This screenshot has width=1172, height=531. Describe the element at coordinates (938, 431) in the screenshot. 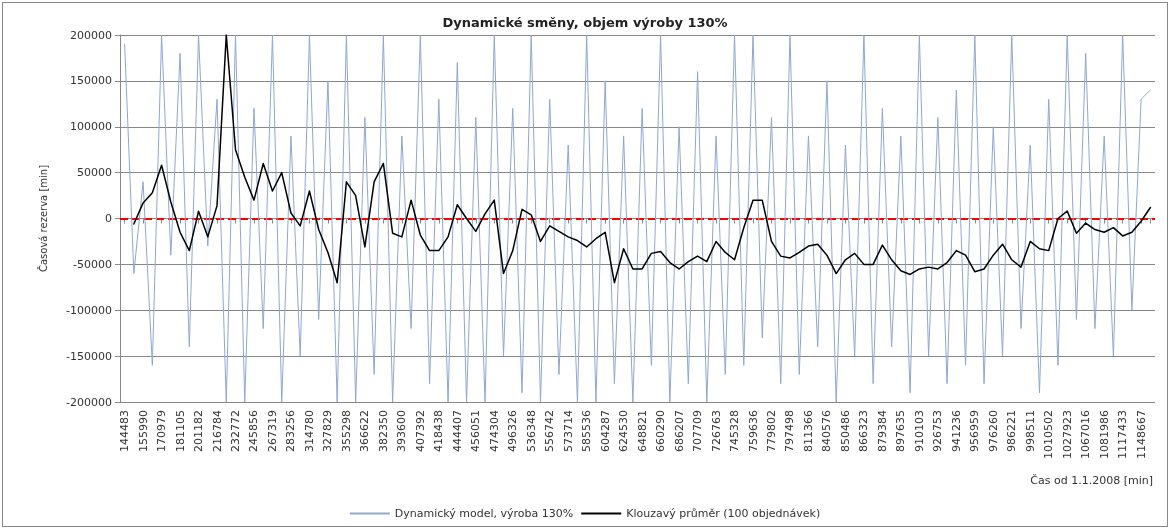

I see `x-tick-label: 926753` at that location.